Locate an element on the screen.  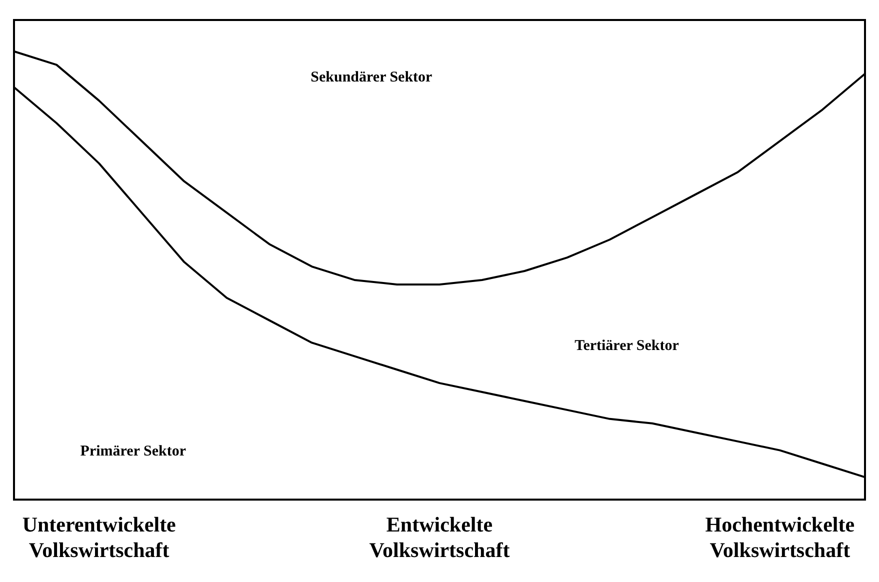
annotation: Primärer Sektor is located at coordinates (133, 452).